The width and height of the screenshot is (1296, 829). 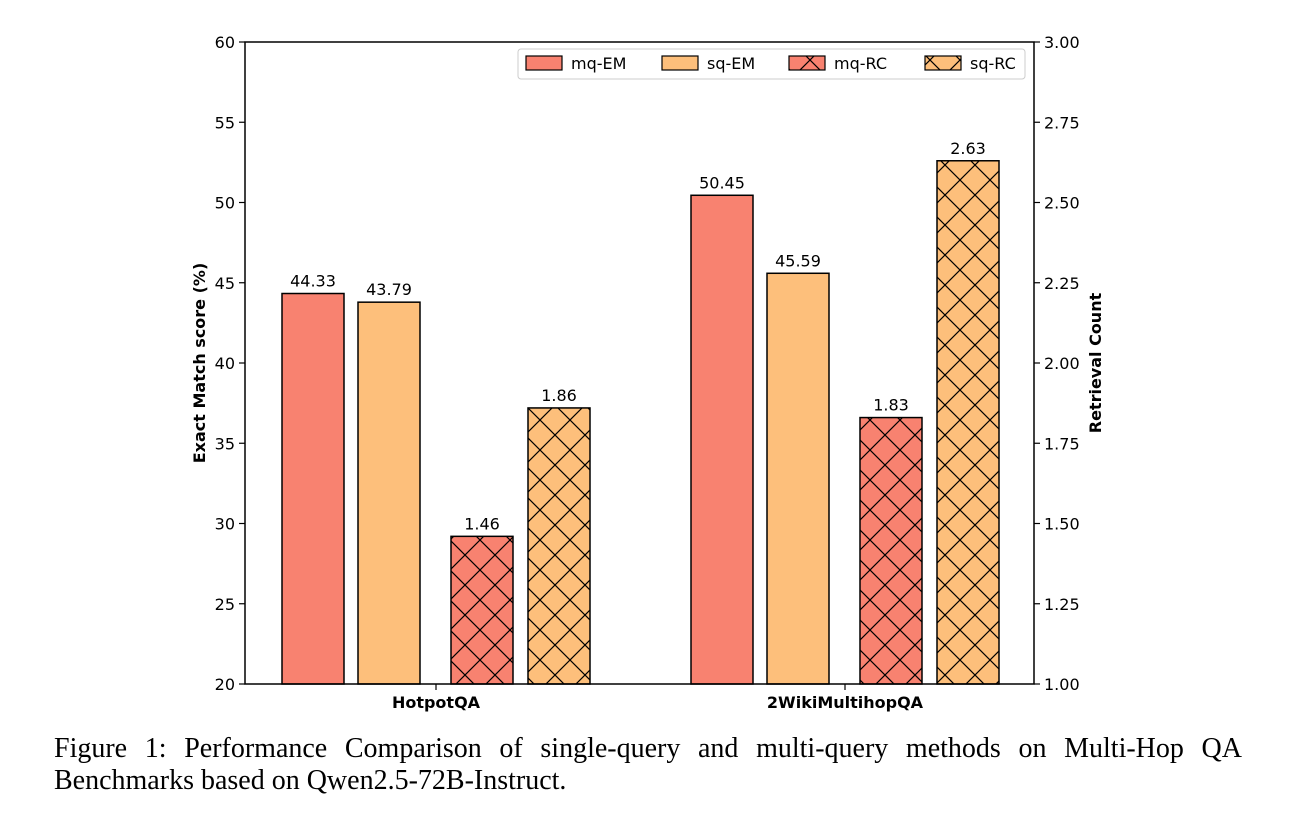 What do you see at coordinates (845, 702) in the screenshot?
I see `x-tick-label: 2WikiMultihopQA` at bounding box center [845, 702].